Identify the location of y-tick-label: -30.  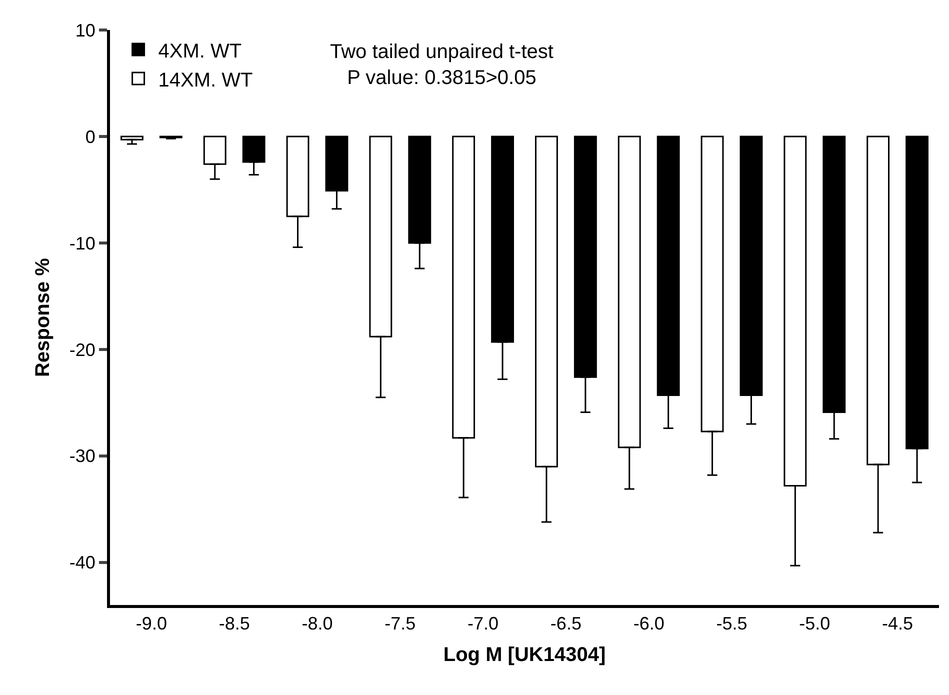
(82, 456).